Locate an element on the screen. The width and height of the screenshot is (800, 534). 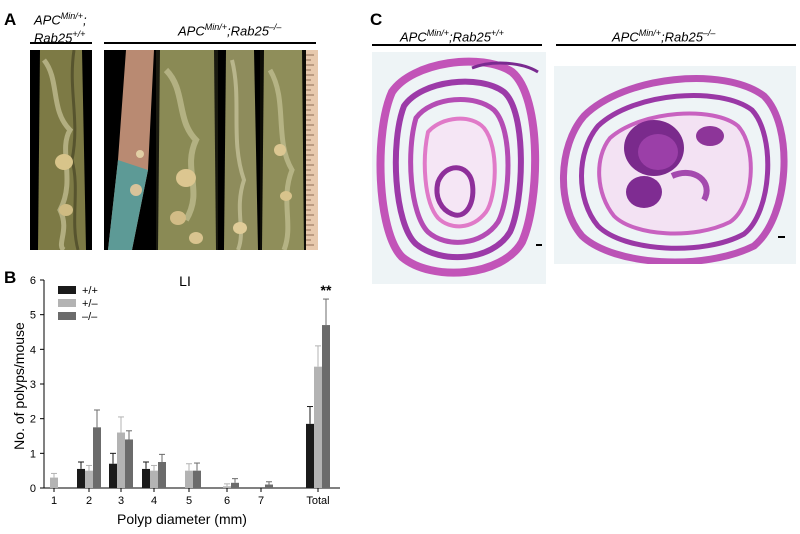
y-tick-label: 0 is located at coordinates (33, 489).